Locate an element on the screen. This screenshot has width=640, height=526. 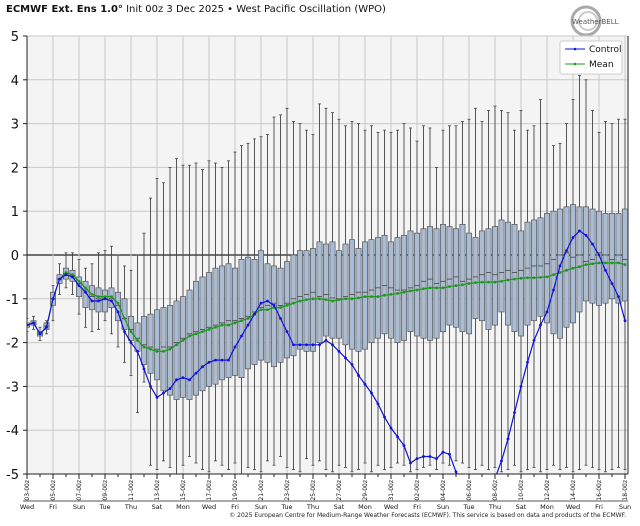
y-tick-label: 1 is located at coordinates (15, 212).